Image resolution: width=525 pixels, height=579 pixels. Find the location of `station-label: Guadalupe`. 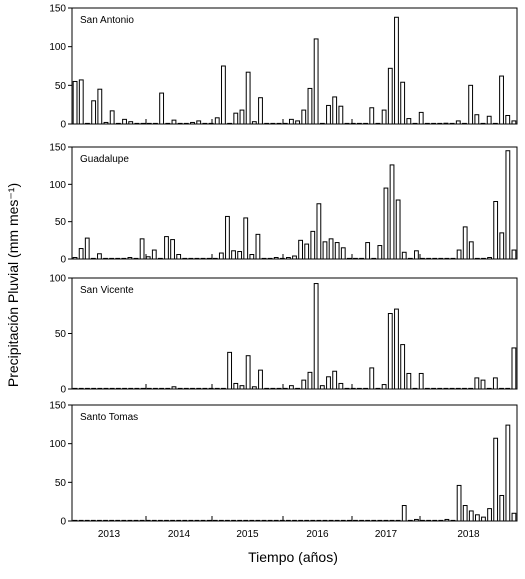

station-label: Guadalupe is located at coordinates (104, 159).